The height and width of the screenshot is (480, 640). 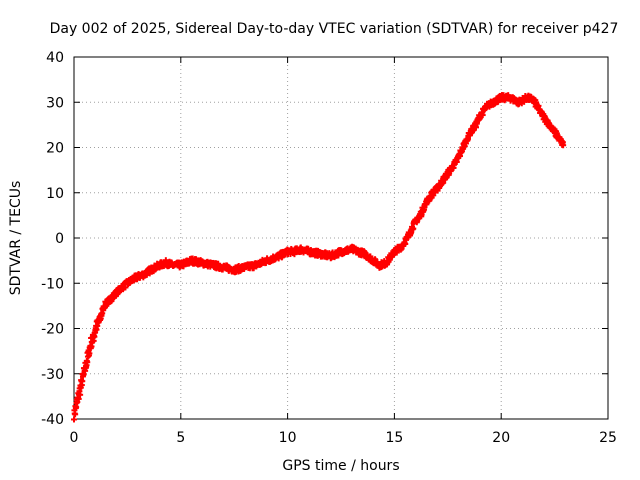 I want to click on y-tick-label: 40, so click(x=55, y=58).